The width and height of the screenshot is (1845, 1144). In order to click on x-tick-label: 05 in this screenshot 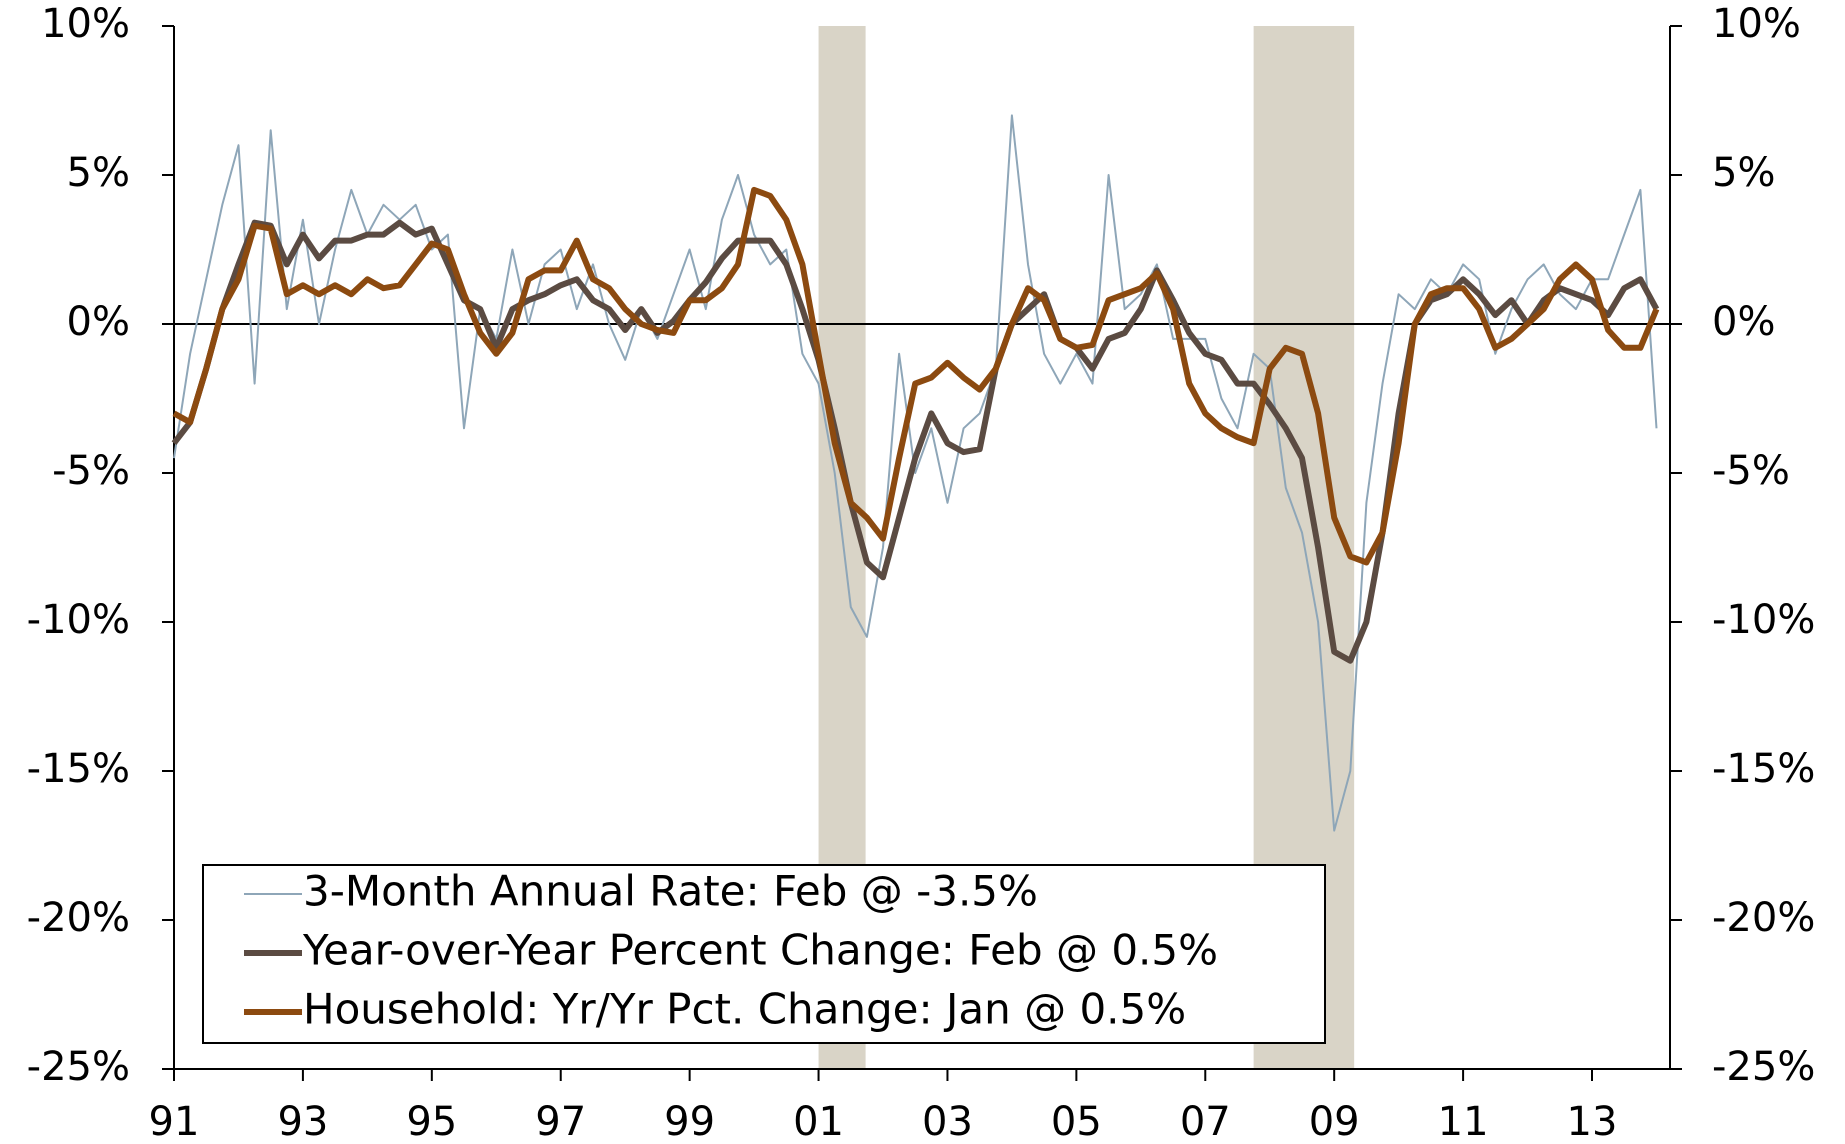, I will do `click(1076, 1121)`.